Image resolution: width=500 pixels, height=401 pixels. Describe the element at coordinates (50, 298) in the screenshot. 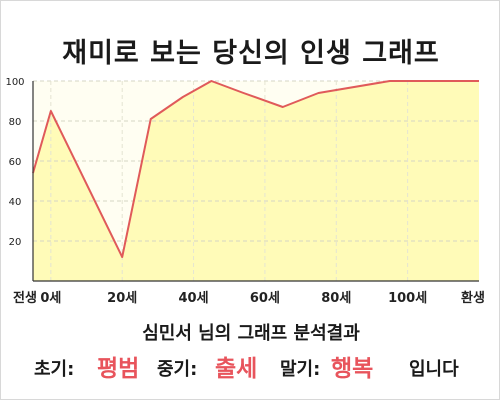

I see `x-tick-label: 0세` at that location.